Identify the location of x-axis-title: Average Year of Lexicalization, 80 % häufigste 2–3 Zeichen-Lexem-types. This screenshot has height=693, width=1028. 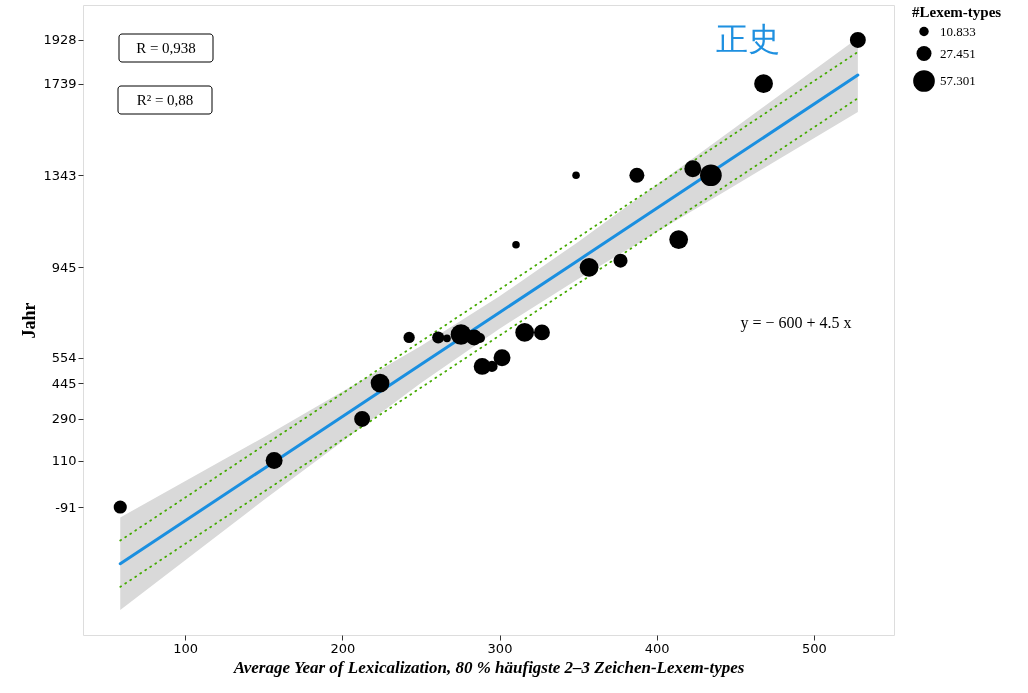
(488, 667).